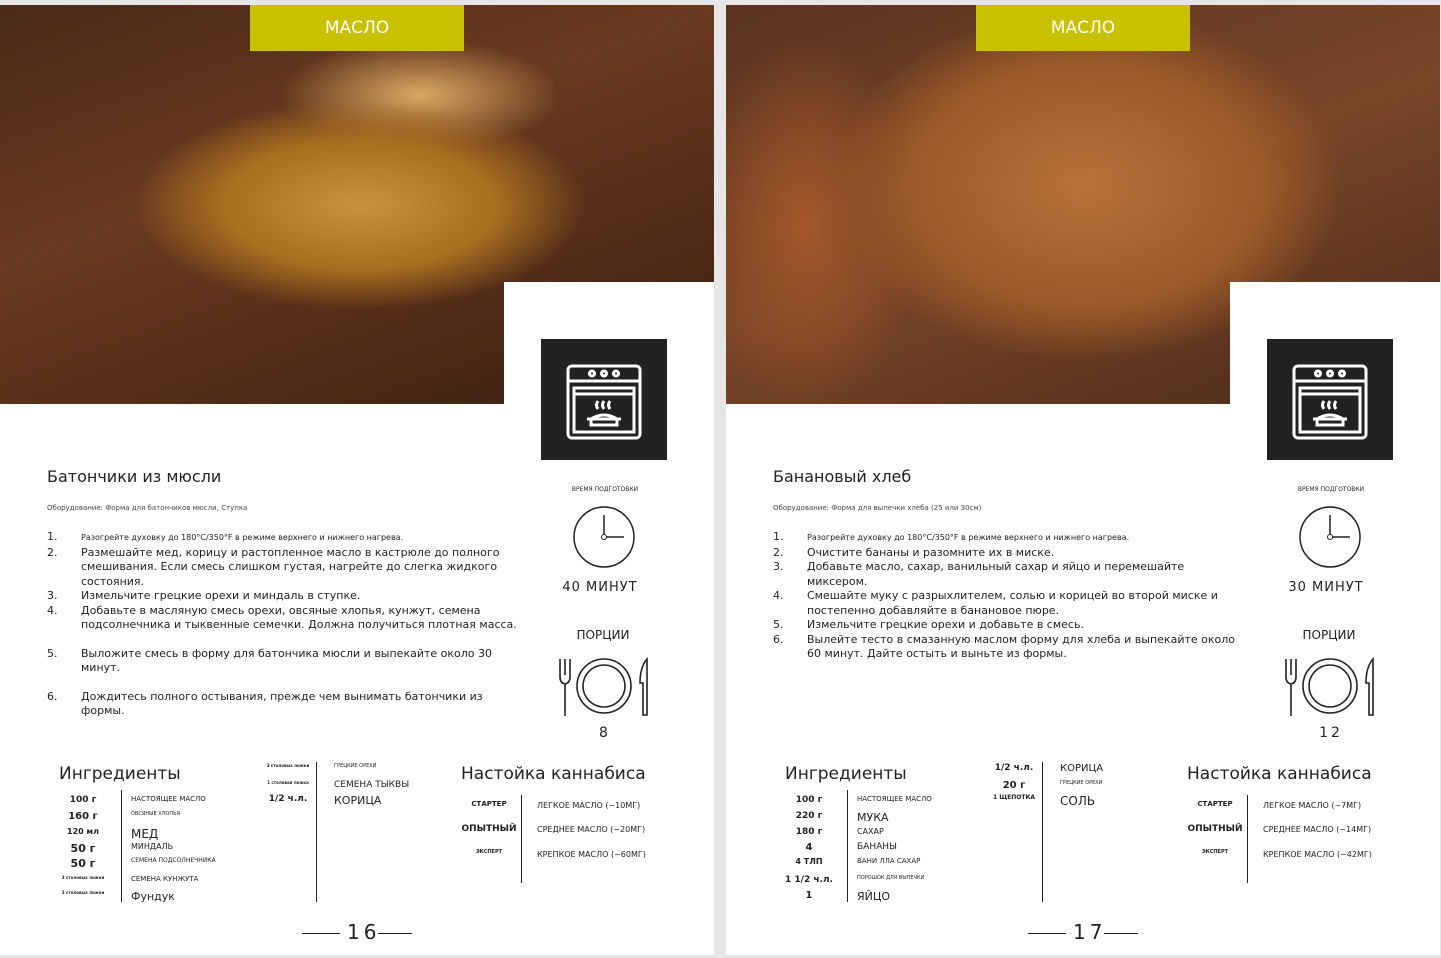 The height and width of the screenshot is (958, 1441). I want to click on ingredient-amount: 20 г, so click(1014, 785).